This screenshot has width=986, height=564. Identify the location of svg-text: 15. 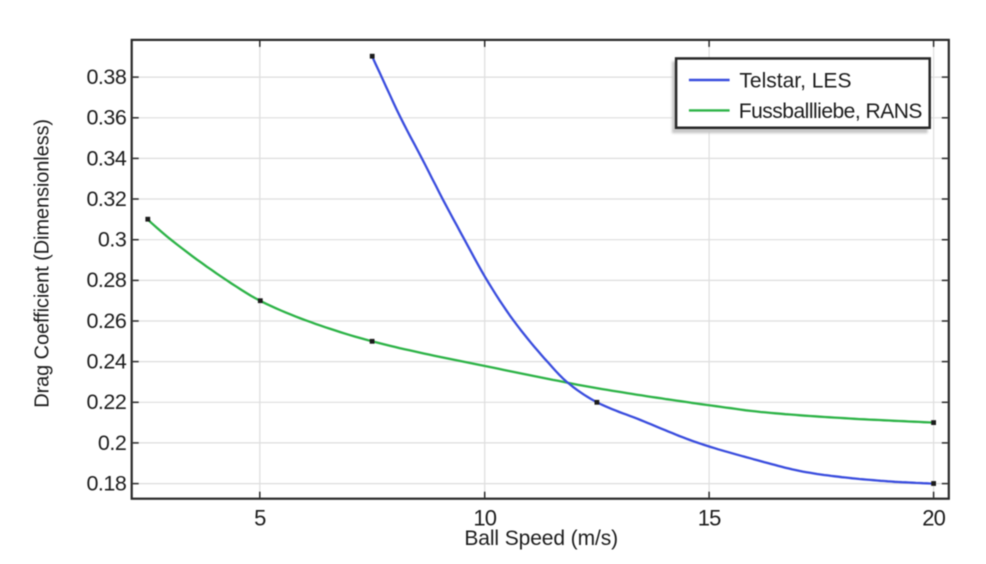
(709, 517).